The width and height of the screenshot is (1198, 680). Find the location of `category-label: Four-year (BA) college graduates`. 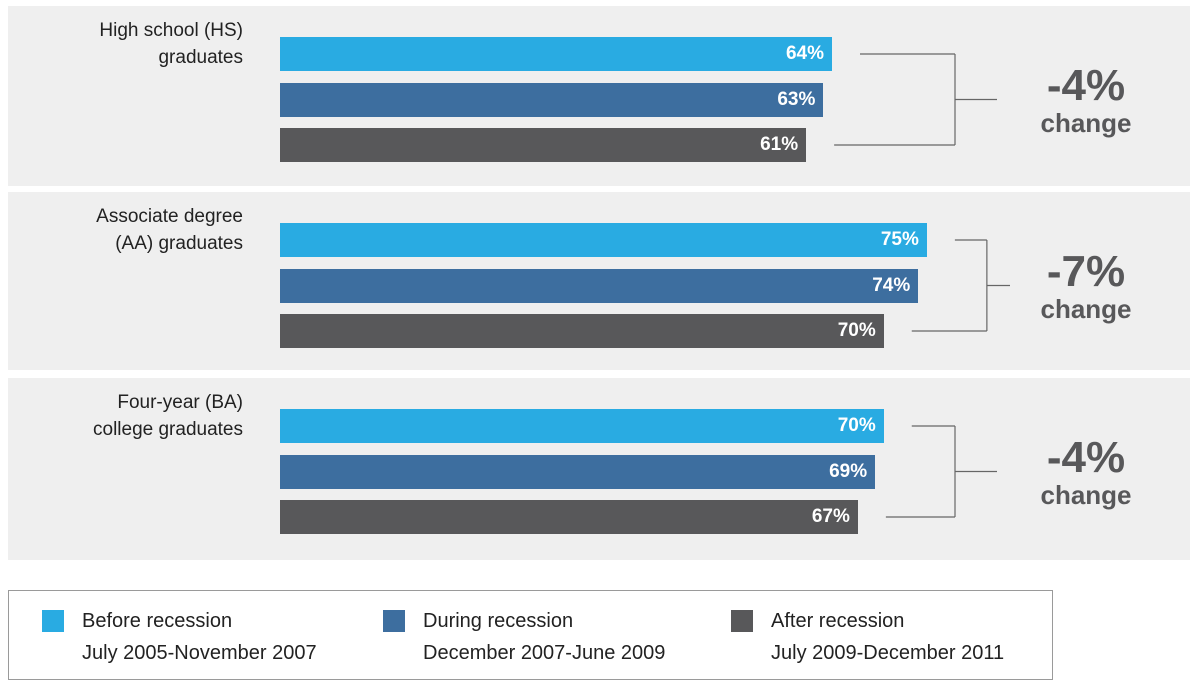

category-label: Four-year (BA) college graduates is located at coordinates (168, 416).